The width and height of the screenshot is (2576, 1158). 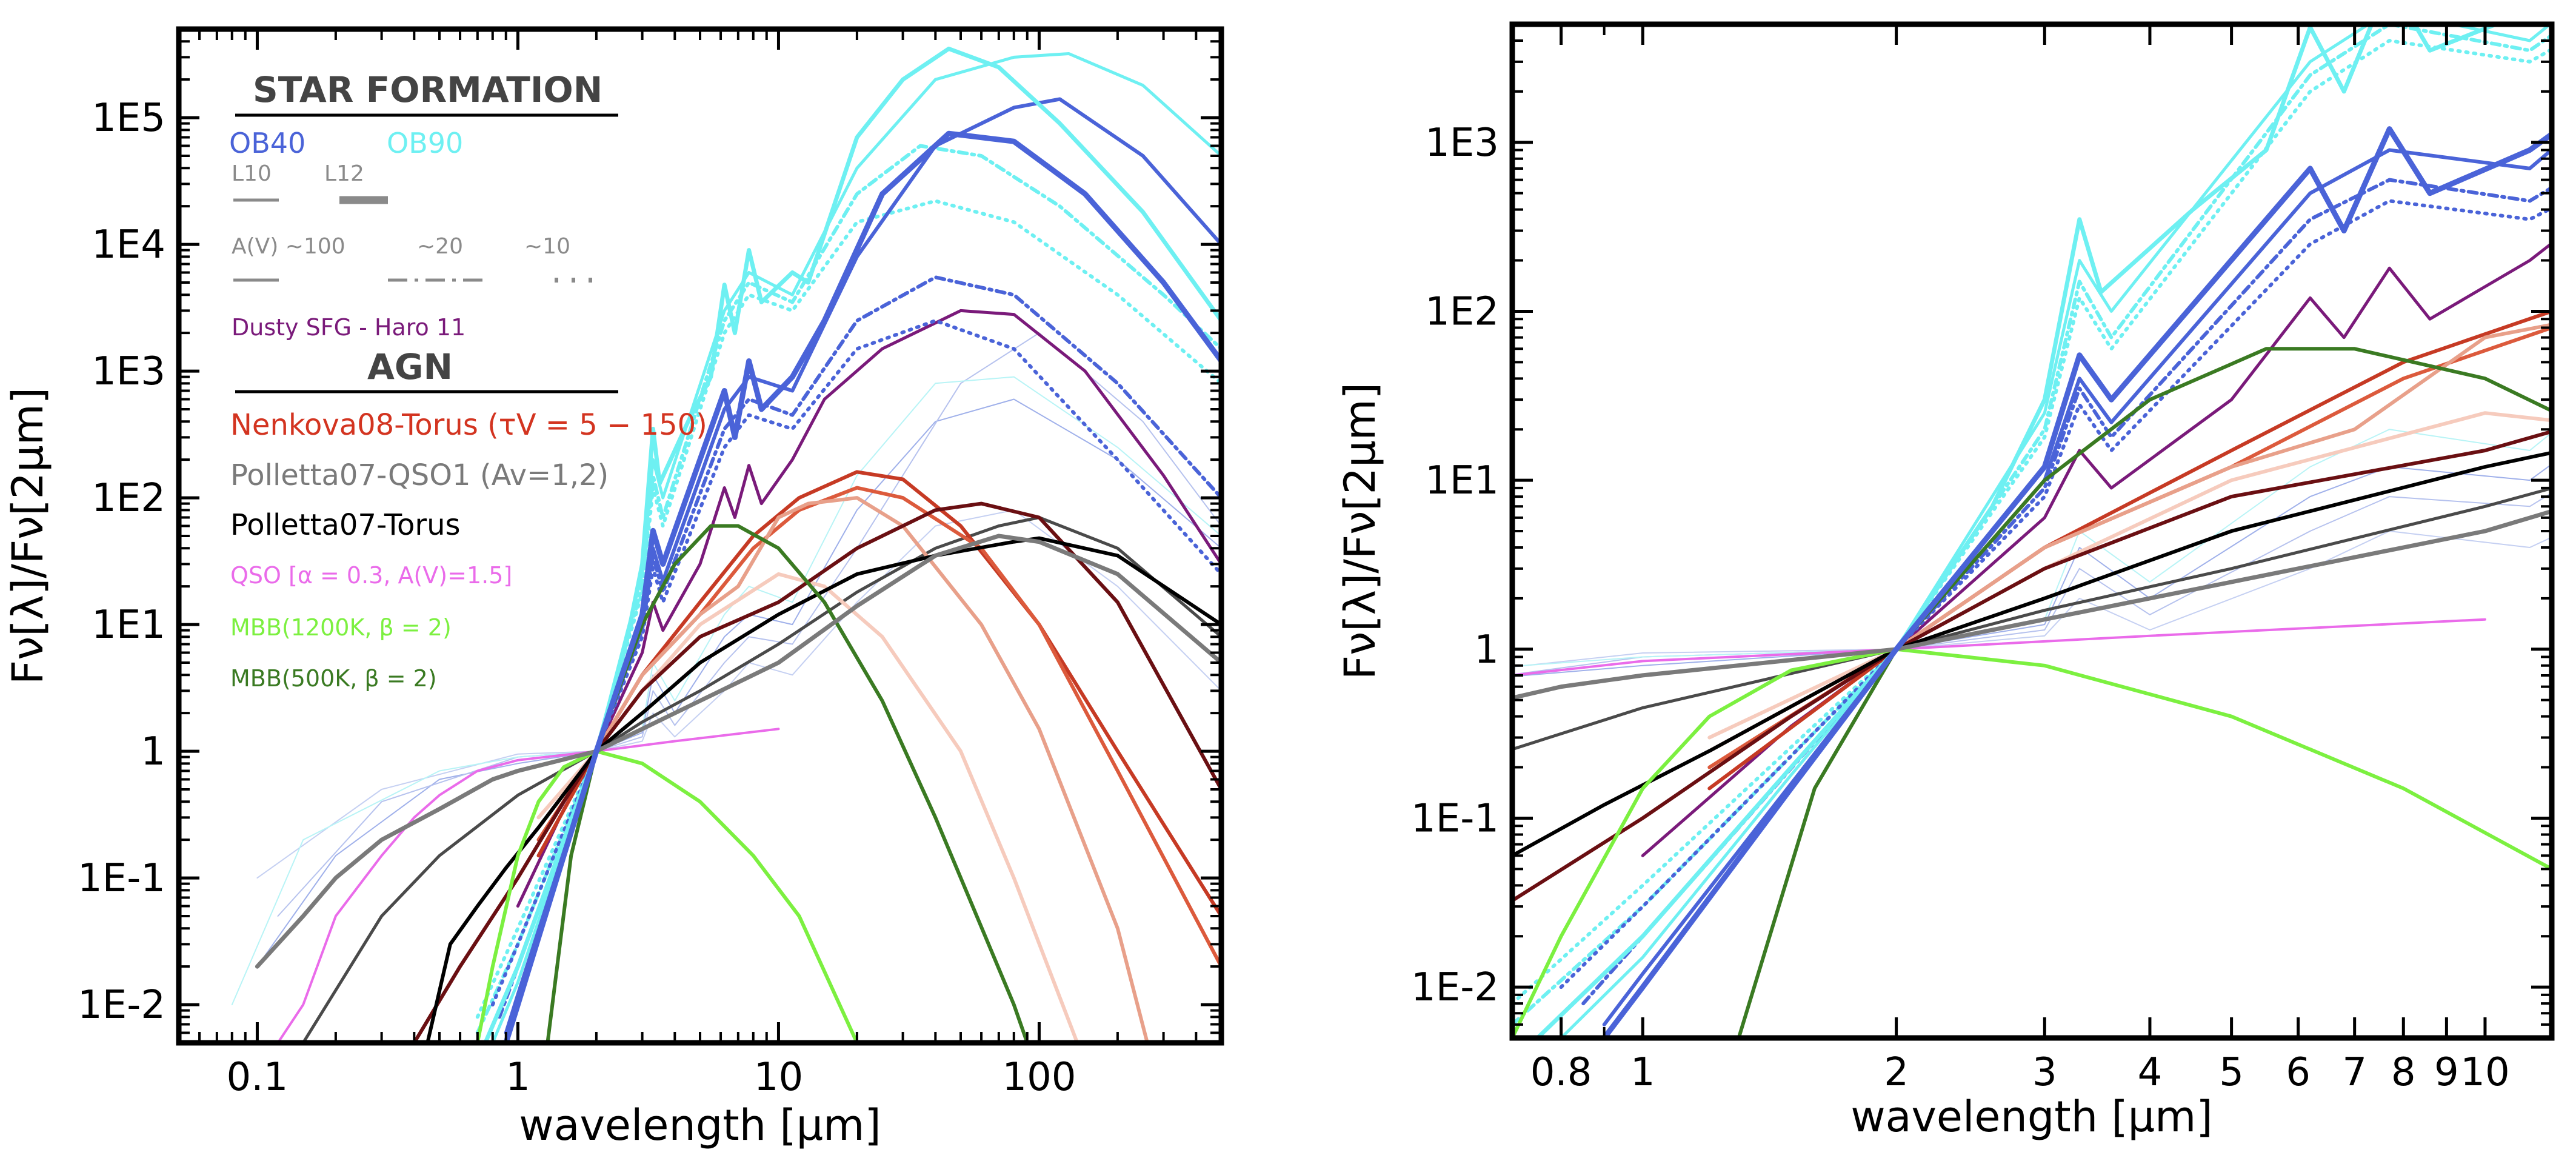 I want to click on left-ytick-label: 1E2, so click(x=128, y=498).